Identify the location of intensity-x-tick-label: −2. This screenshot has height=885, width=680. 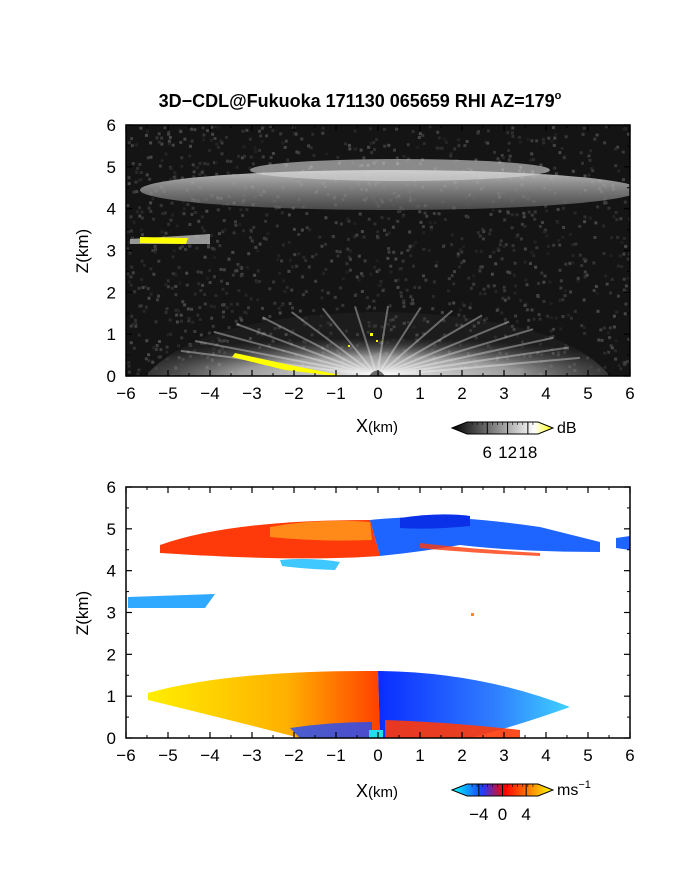
(293, 393).